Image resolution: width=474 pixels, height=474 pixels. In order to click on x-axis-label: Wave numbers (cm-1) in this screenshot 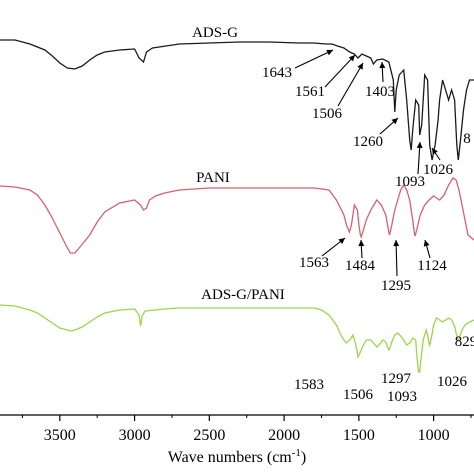, I will do `click(237, 456)`.